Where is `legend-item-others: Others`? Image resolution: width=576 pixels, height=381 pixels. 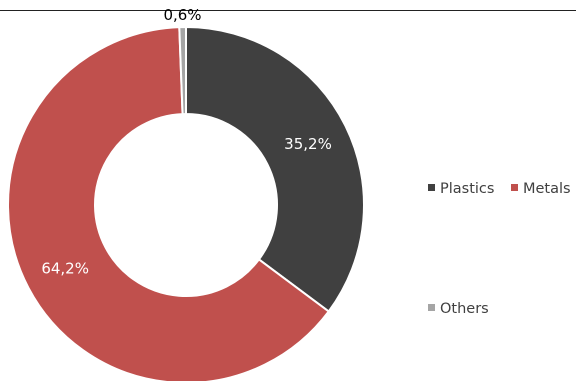 legend-item-others: Others is located at coordinates (458, 309).